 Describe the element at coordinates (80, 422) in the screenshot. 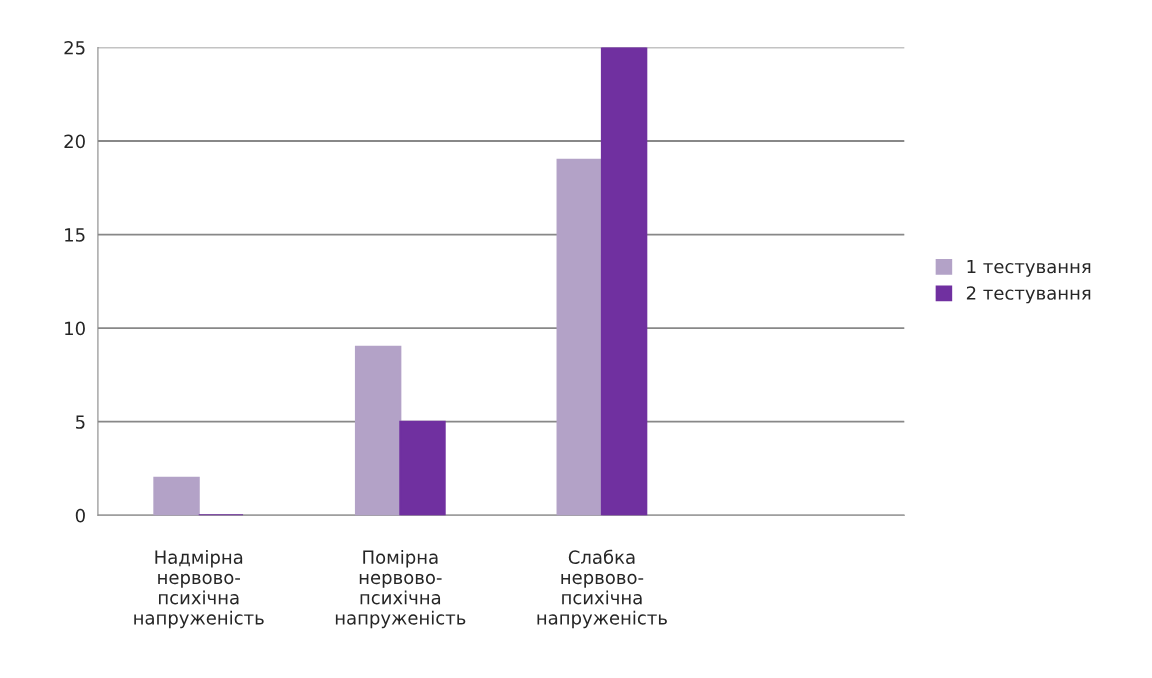

I see `y-tick-label: 5` at that location.